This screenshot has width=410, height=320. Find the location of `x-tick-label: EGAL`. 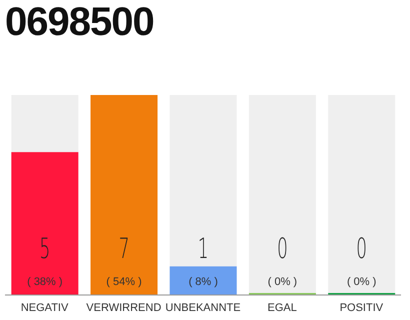

x-tick-label: EGAL is located at coordinates (282, 308).